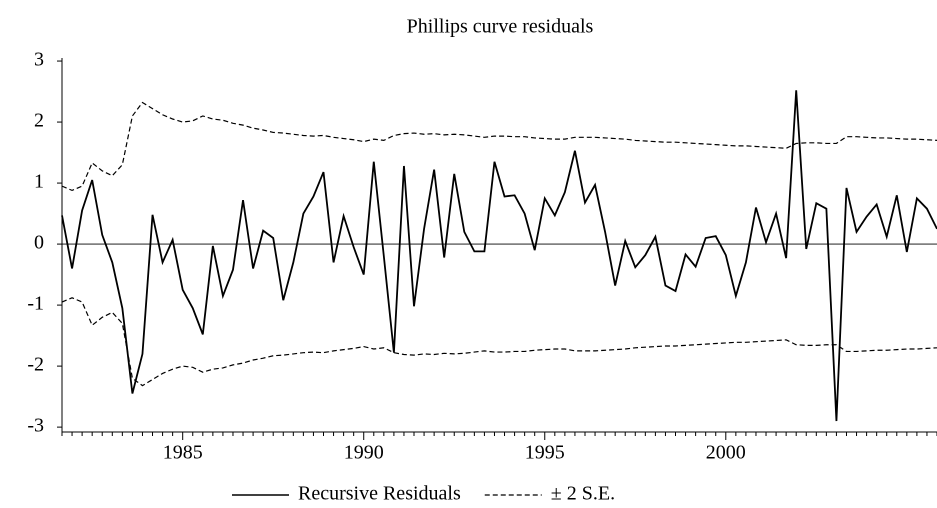 This screenshot has height=508, width=937. What do you see at coordinates (500, 27) in the screenshot?
I see `chart-title: Phillips curve residuals` at bounding box center [500, 27].